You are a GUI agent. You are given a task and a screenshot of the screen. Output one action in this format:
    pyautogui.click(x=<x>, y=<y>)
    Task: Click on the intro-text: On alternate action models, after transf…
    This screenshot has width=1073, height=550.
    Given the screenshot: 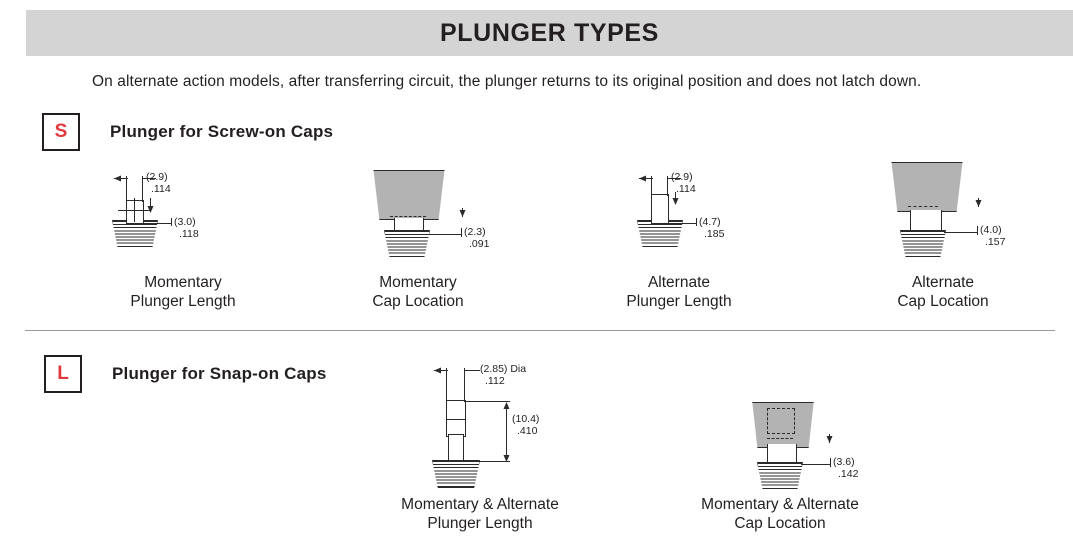 What is the action you would take?
    pyautogui.click(x=507, y=81)
    